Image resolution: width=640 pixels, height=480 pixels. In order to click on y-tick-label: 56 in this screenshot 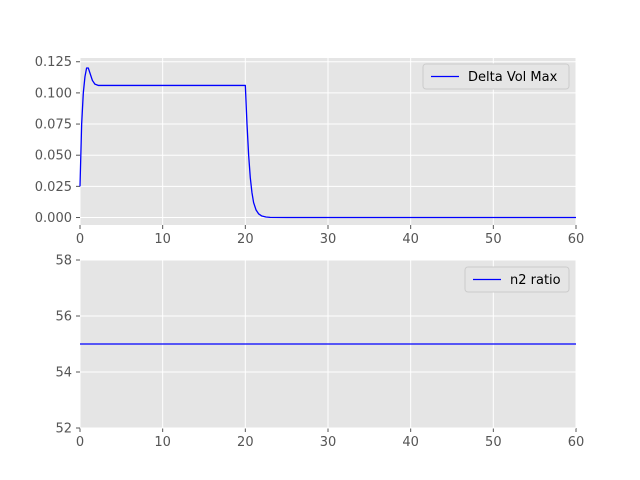, I will do `click(63, 317)`.